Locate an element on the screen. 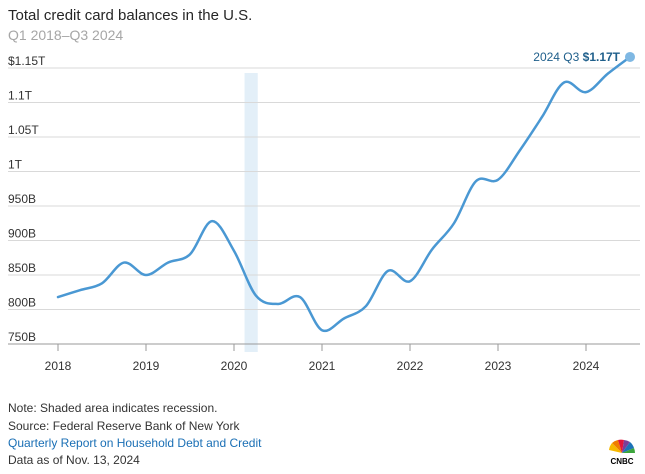 The image size is (645, 474). x-tick-label: 2021 is located at coordinates (322, 366).